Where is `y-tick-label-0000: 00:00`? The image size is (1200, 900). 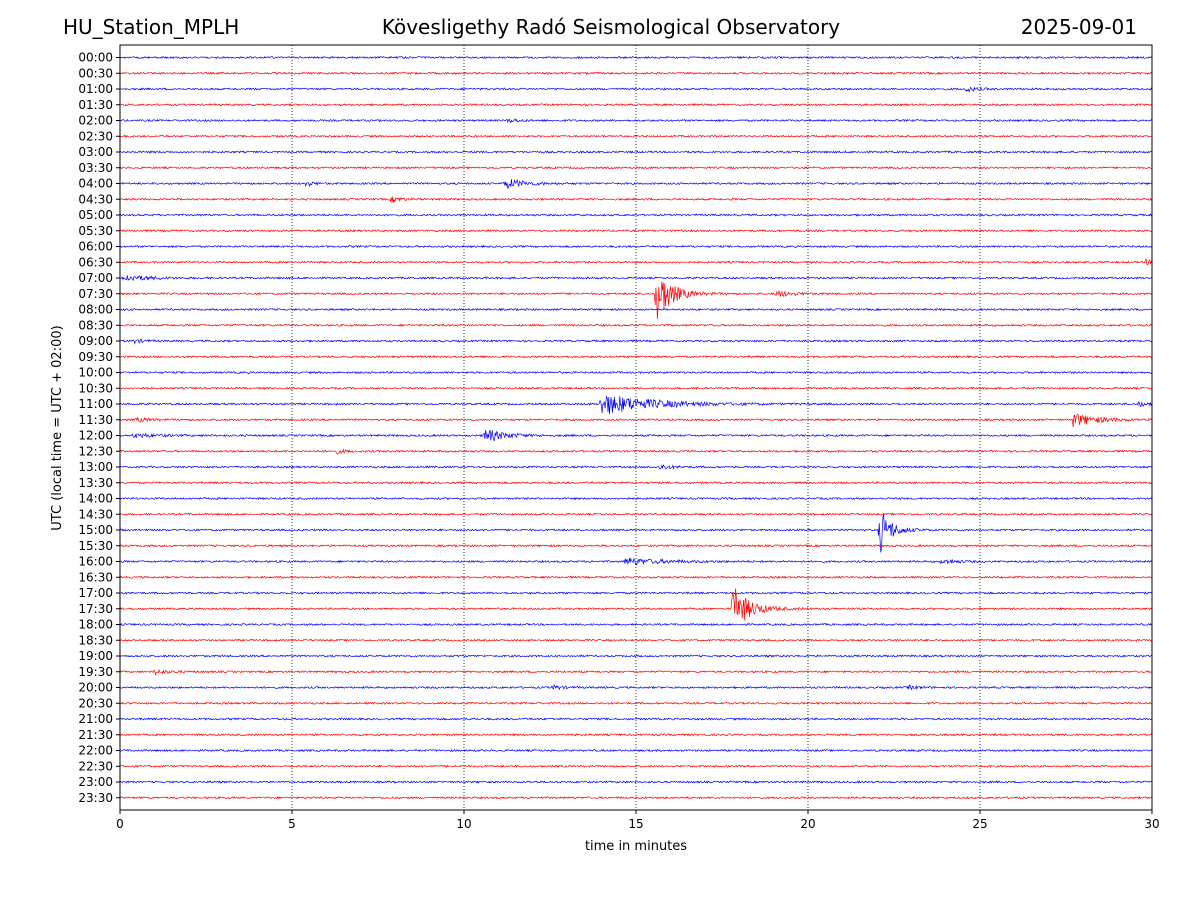 y-tick-label-0000: 00:00 is located at coordinates (95, 58).